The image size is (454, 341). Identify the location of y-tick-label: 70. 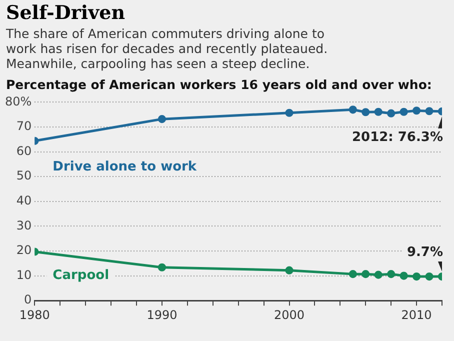
(24, 126).